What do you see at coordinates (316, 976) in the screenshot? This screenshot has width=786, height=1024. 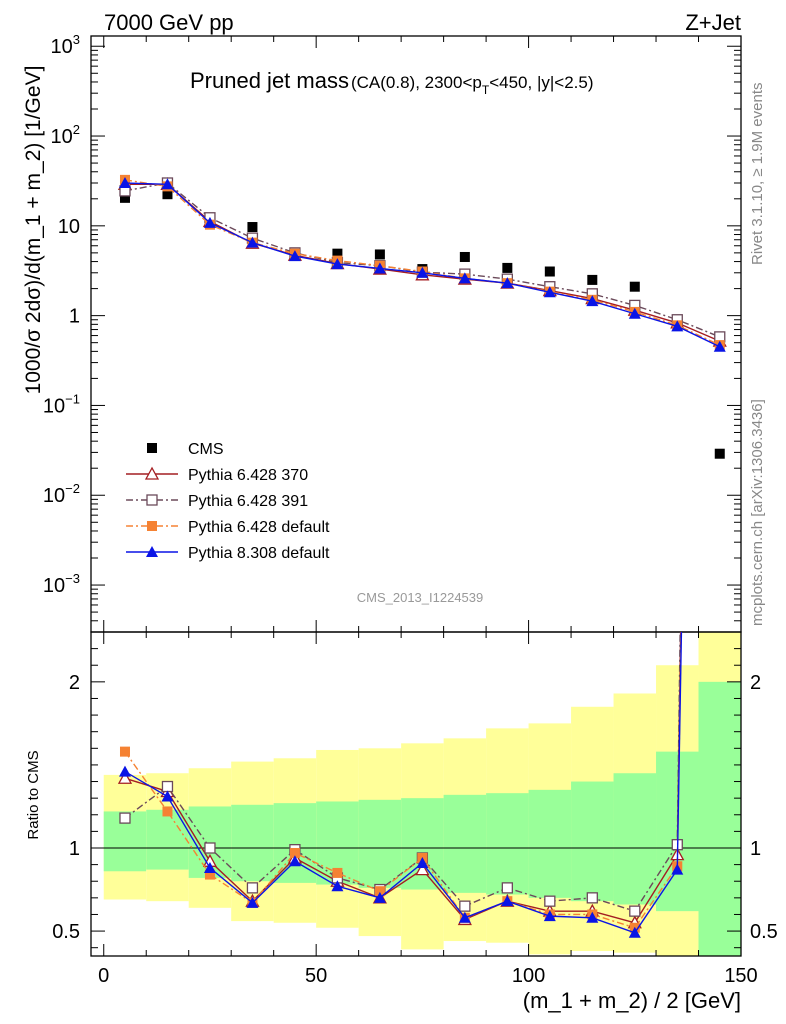 I see `x-tick-label: 50` at bounding box center [316, 976].